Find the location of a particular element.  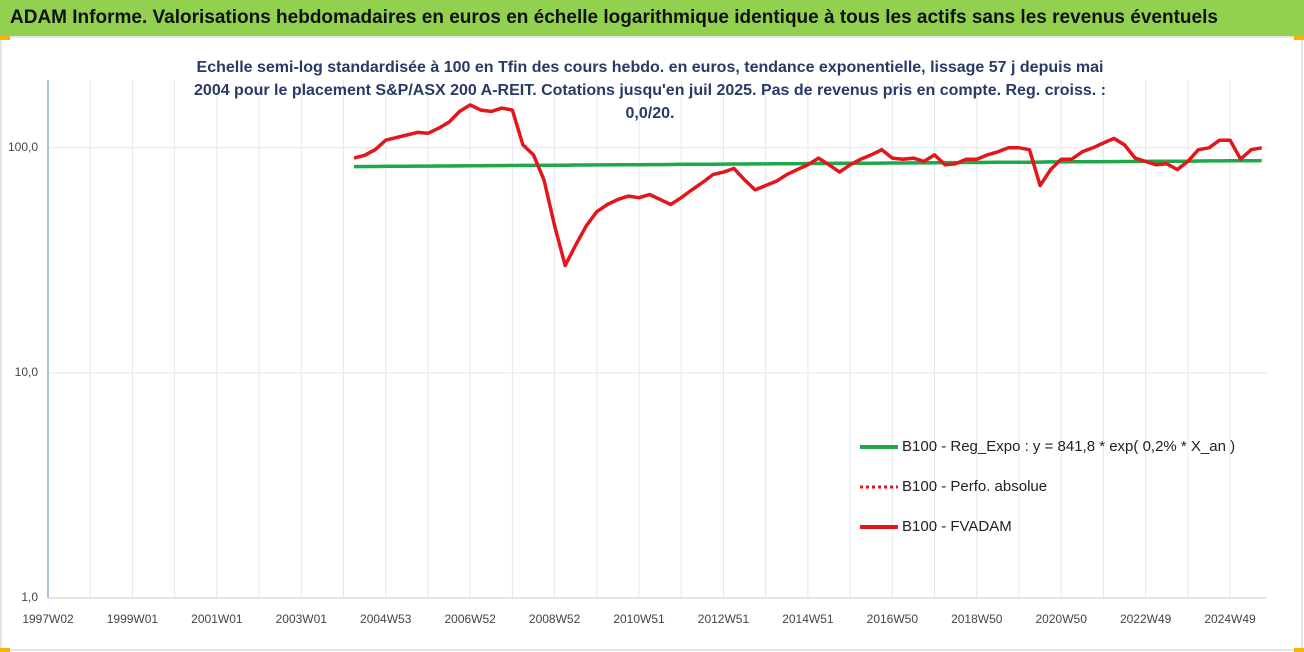

x-tick-label: 1997W02 is located at coordinates (48, 619).